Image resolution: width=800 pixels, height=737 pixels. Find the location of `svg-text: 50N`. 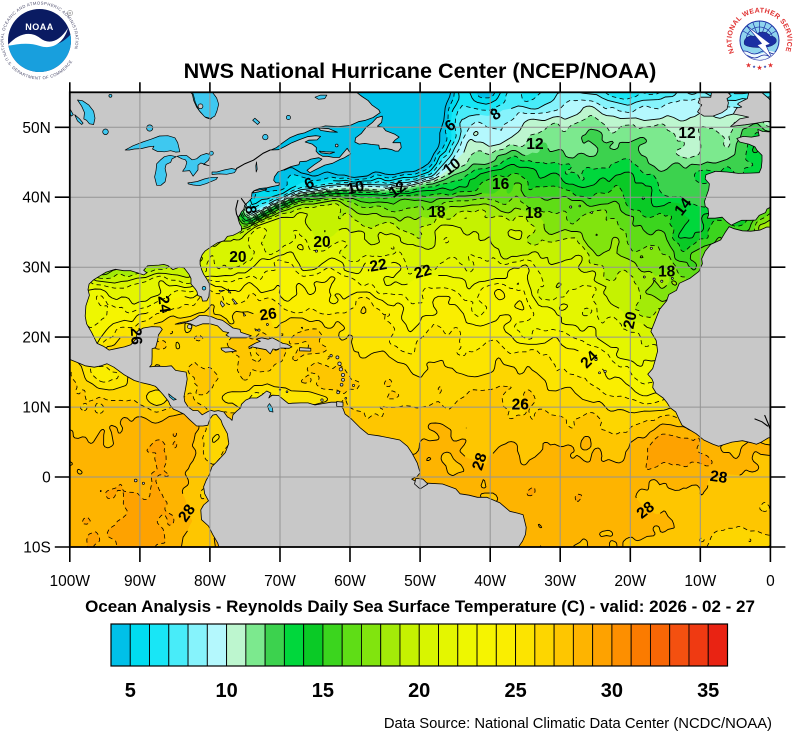

svg-text: 50N is located at coordinates (36, 128).